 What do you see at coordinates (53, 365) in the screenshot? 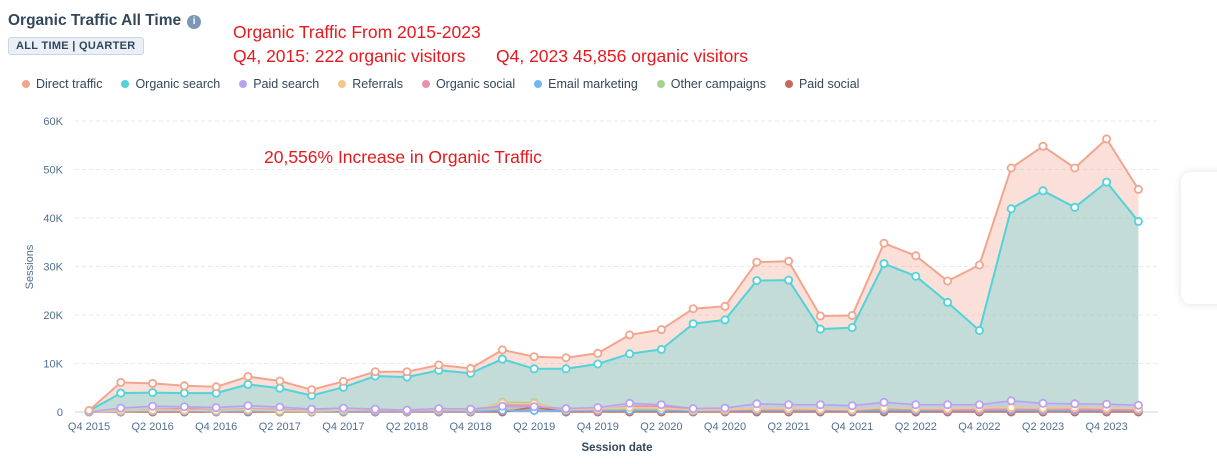
I see `y-tick-label: 10K` at bounding box center [53, 365].